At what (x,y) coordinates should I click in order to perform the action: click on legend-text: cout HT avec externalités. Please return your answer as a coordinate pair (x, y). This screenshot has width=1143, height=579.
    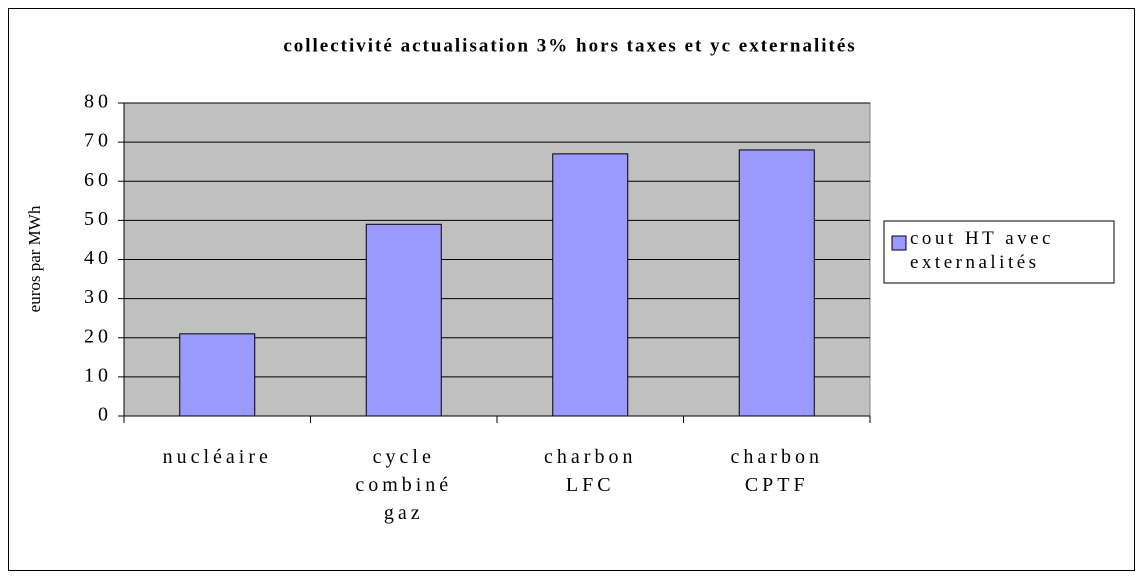
    Looking at the image, I should click on (982, 250).